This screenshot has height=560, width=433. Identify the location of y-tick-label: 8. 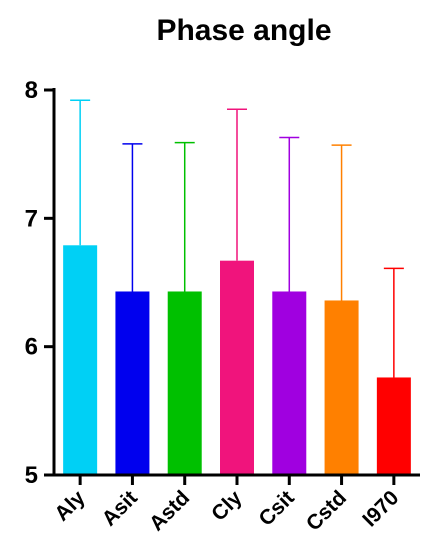
(31, 90).